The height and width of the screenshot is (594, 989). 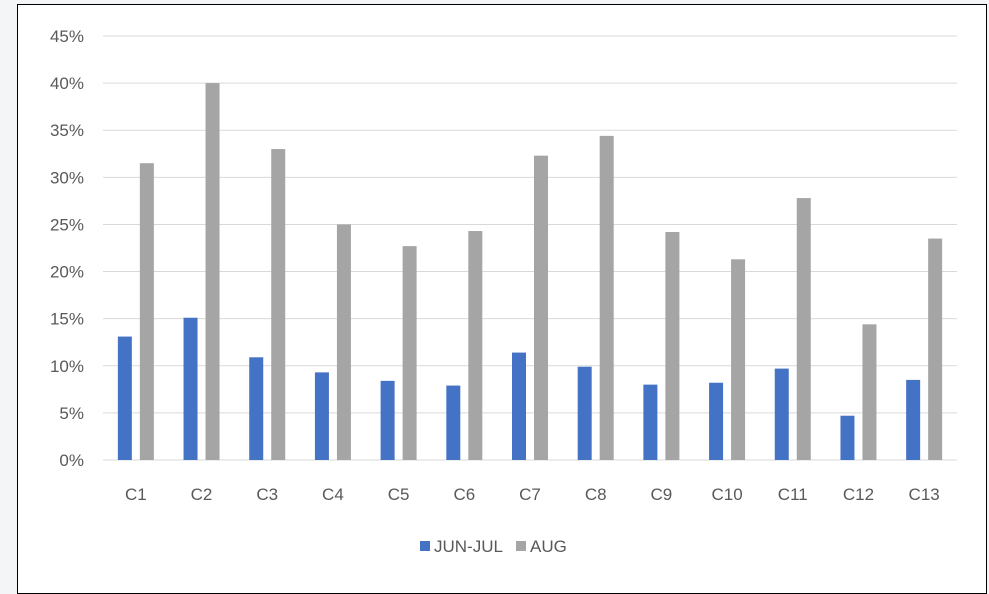 I want to click on bar-jun-jul-c7, so click(x=519, y=406).